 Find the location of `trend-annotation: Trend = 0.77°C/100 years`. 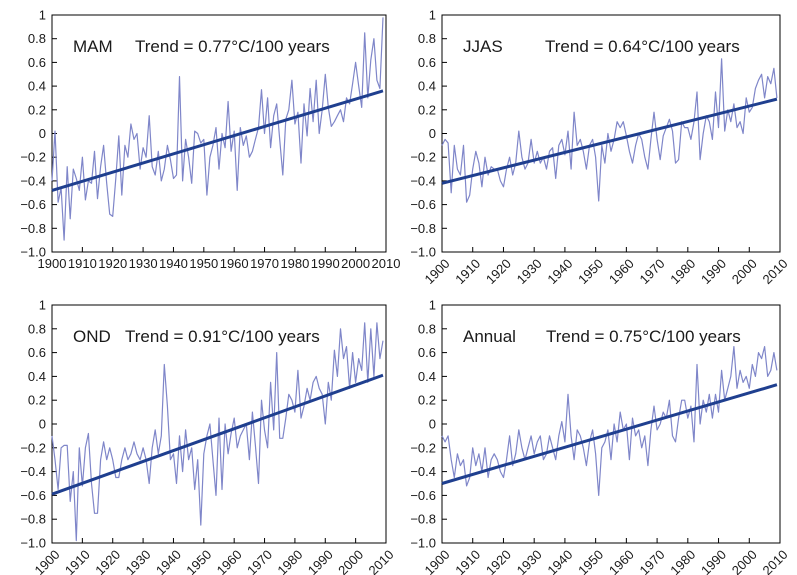

trend-annotation: Trend = 0.77°C/100 years is located at coordinates (232, 46).